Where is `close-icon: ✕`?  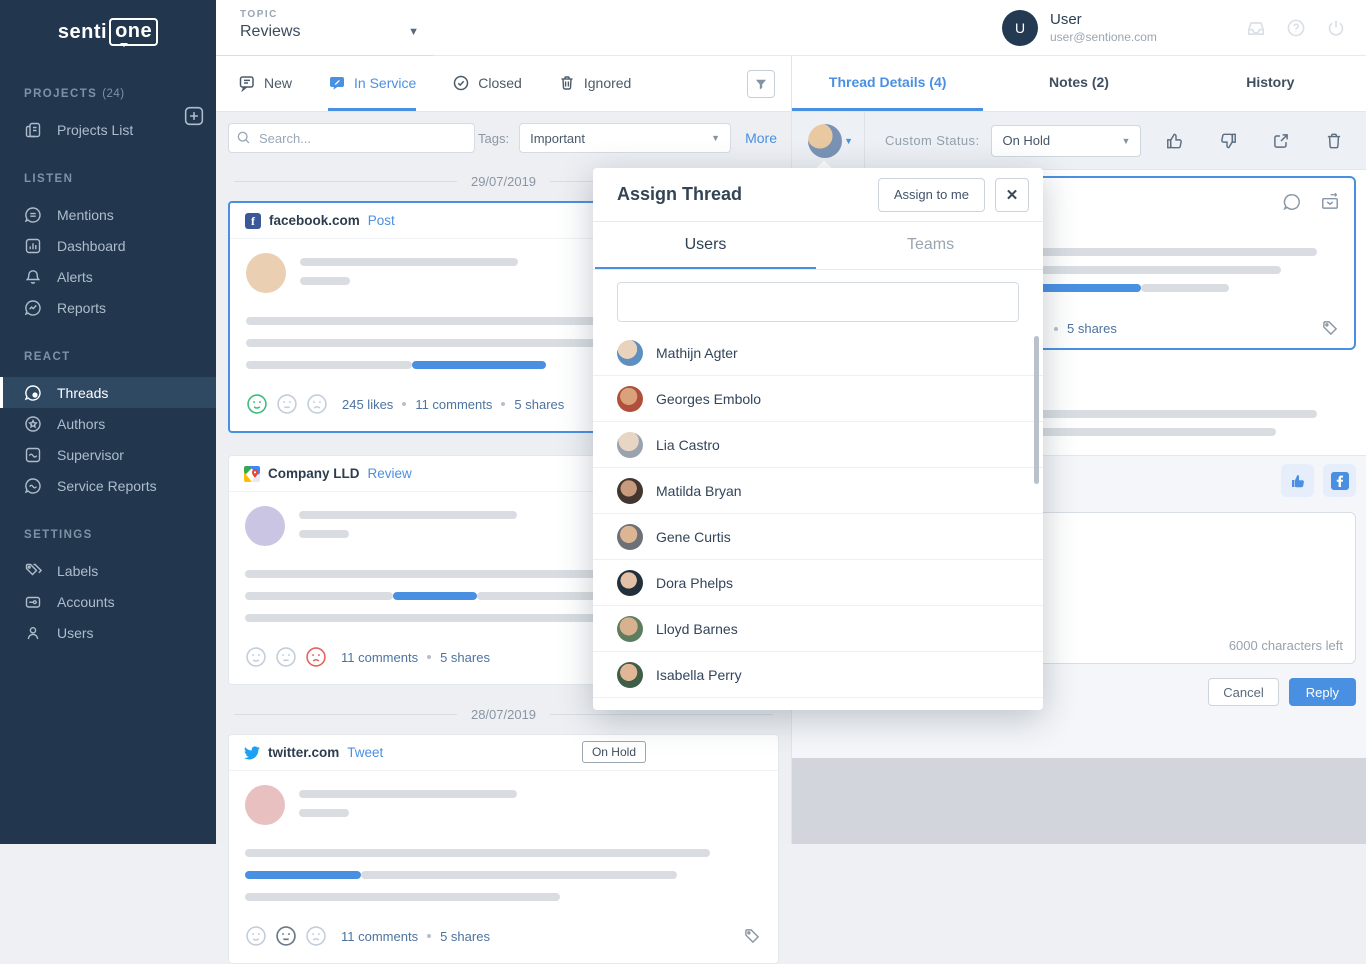 close-icon: ✕ is located at coordinates (1012, 195).